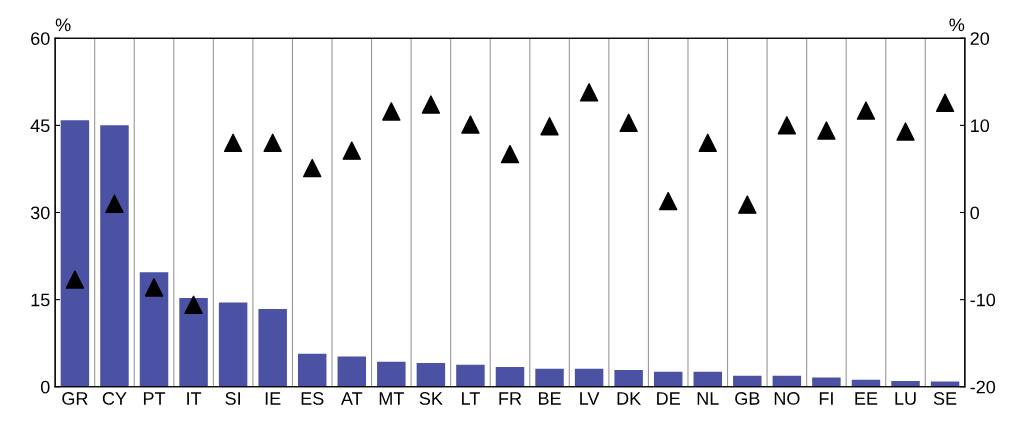 The height and width of the screenshot is (425, 1021). I want to click on x-tick-label: CY, so click(114, 398).